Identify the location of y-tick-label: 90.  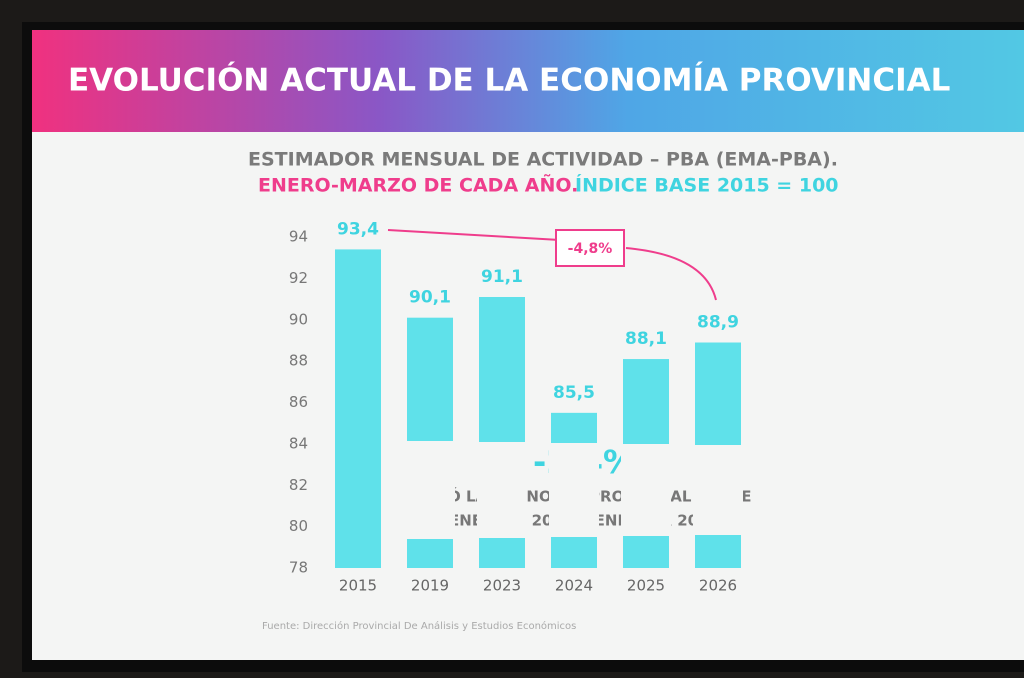
(298, 319).